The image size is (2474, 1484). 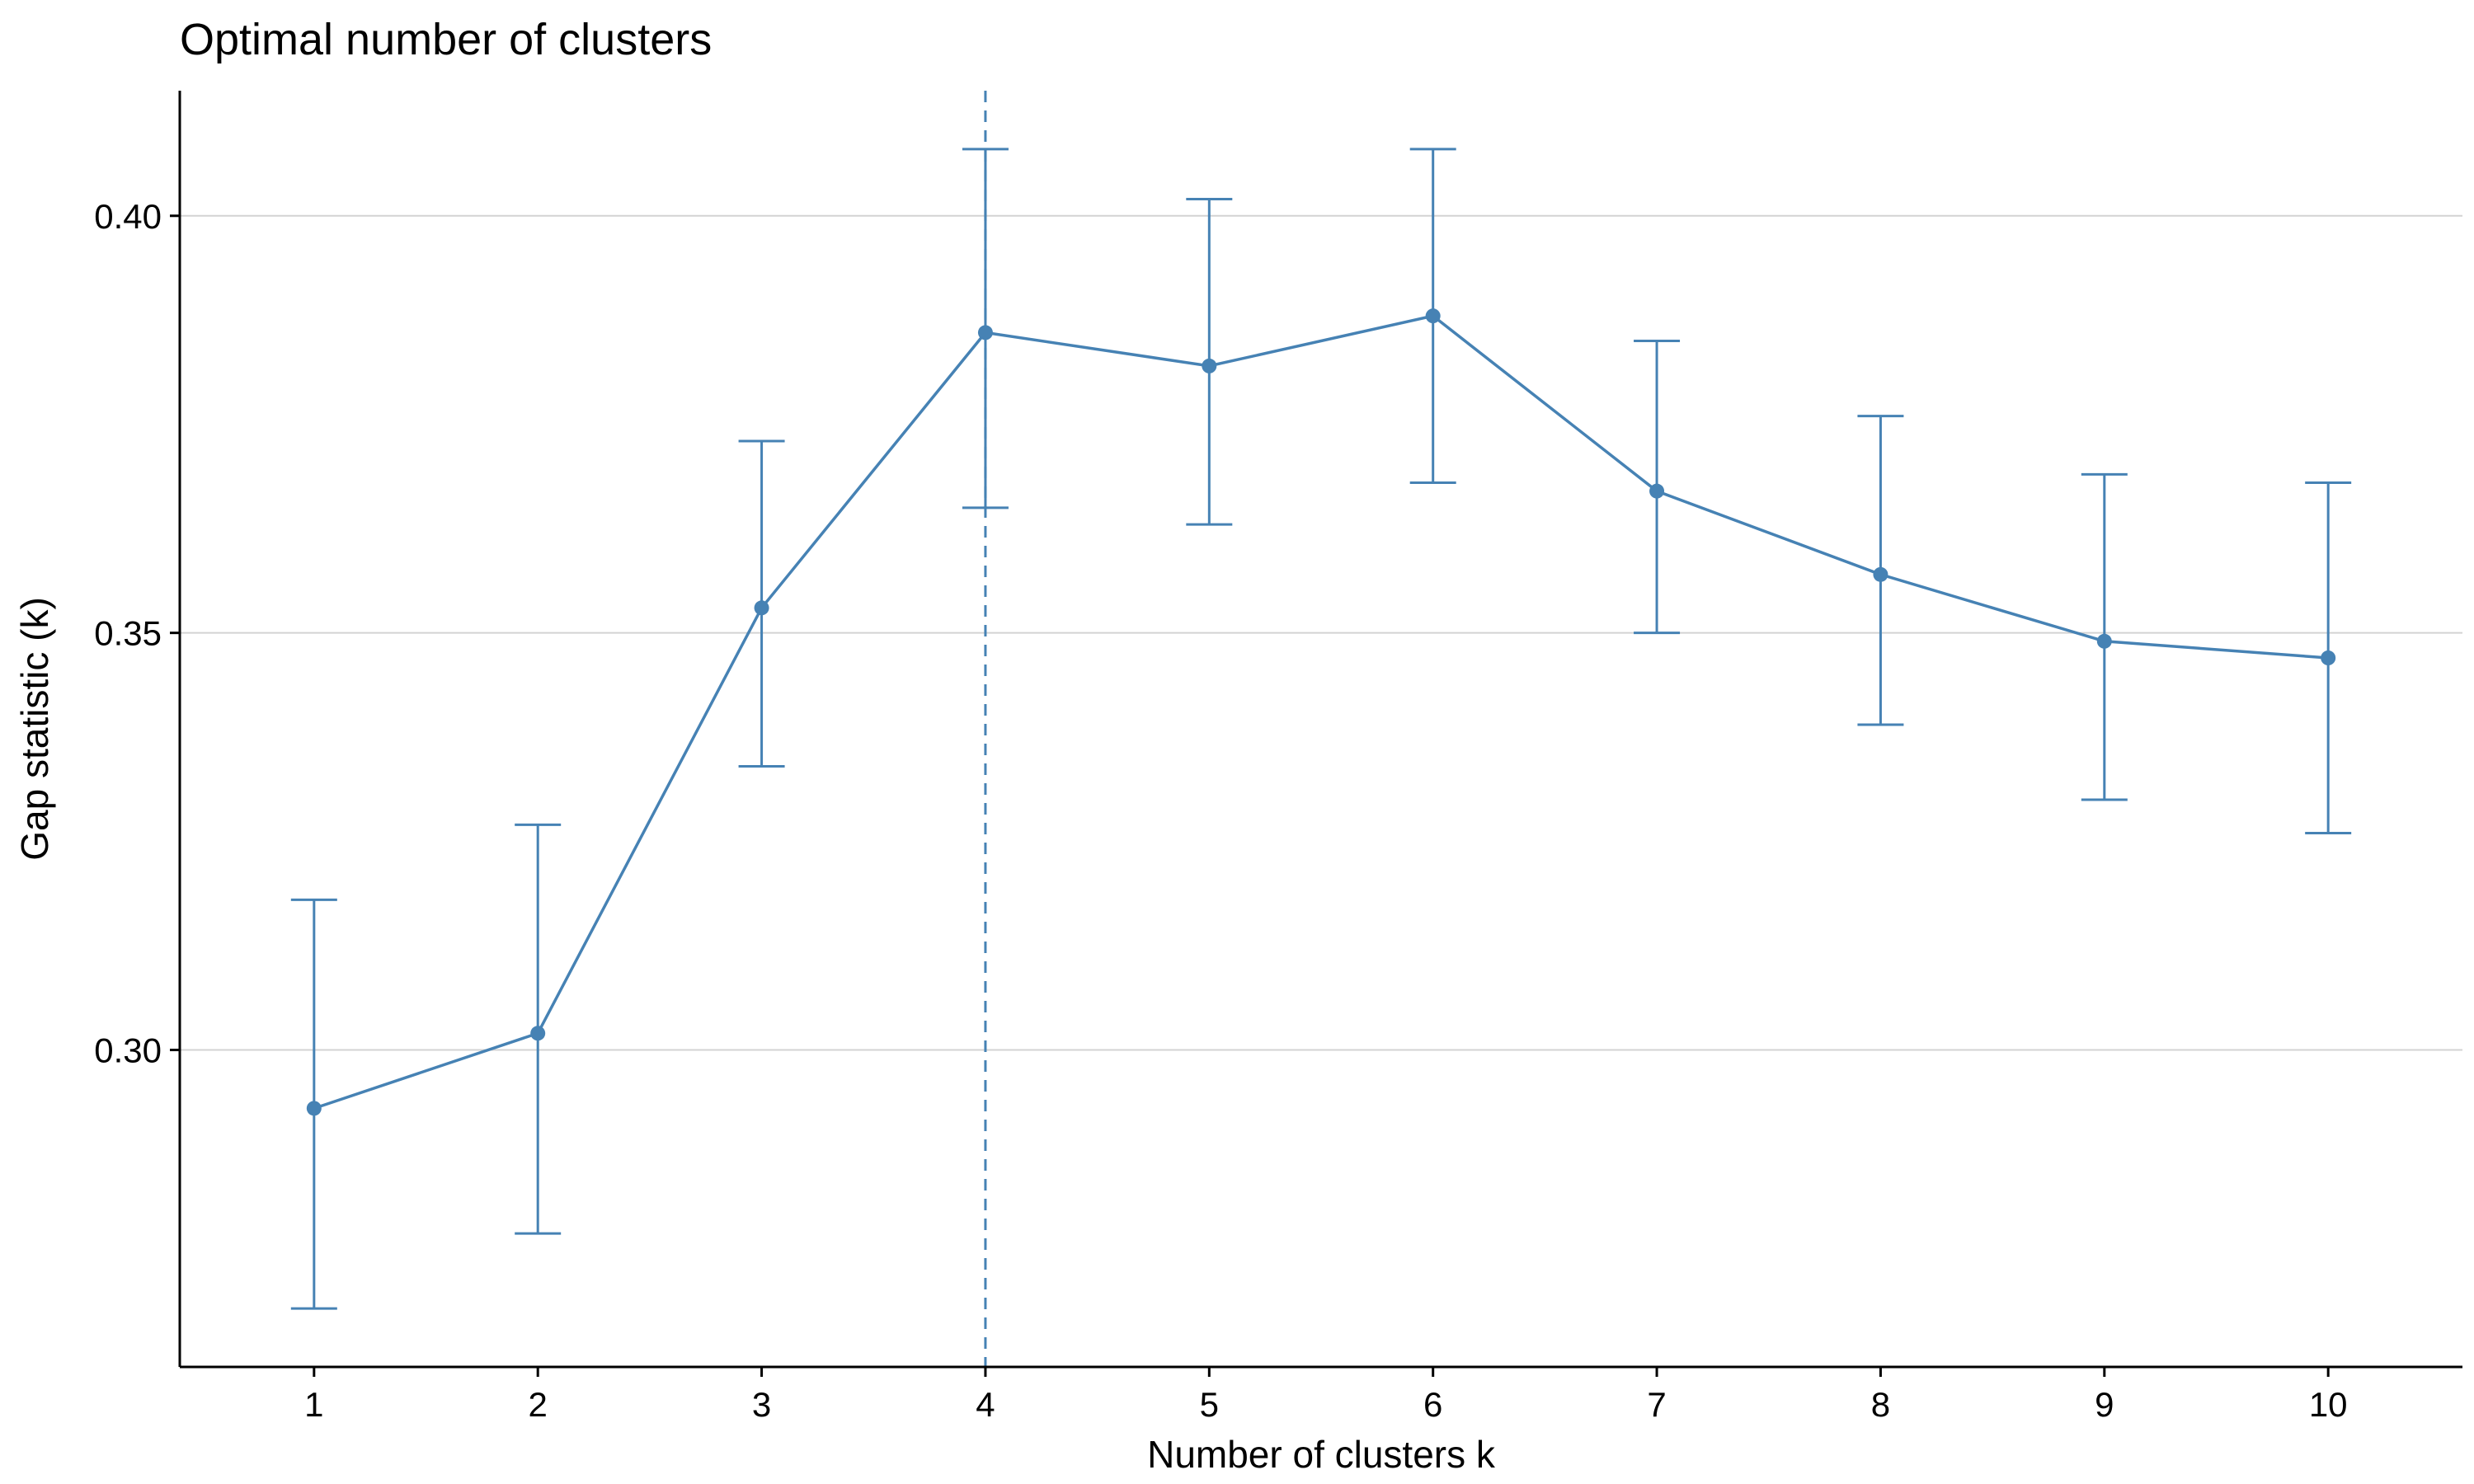 What do you see at coordinates (128, 633) in the screenshot?
I see `y-tick-label: 0.35` at bounding box center [128, 633].